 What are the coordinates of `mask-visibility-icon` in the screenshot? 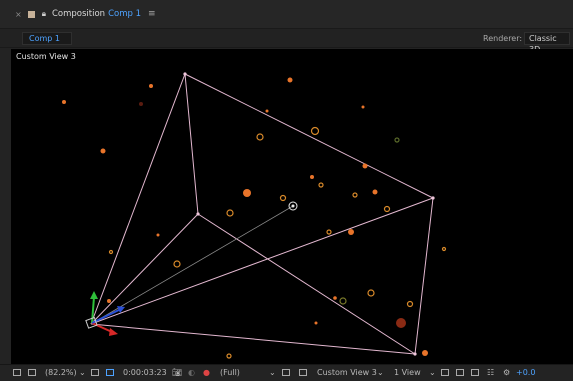 It's located at (110, 372).